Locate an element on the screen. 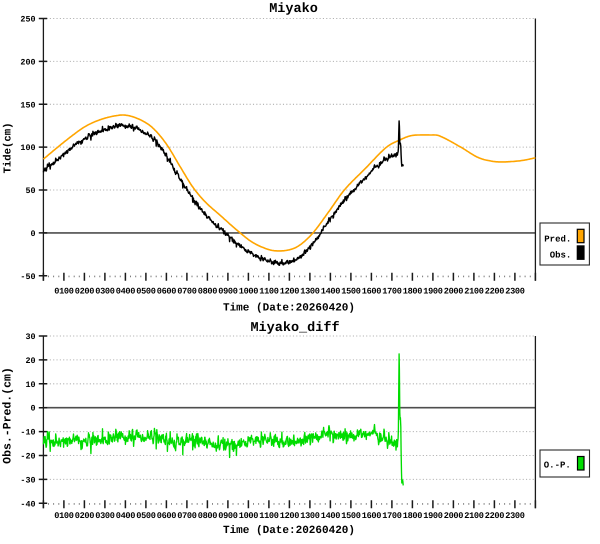  svg-text: 100 is located at coordinates (27, 148).